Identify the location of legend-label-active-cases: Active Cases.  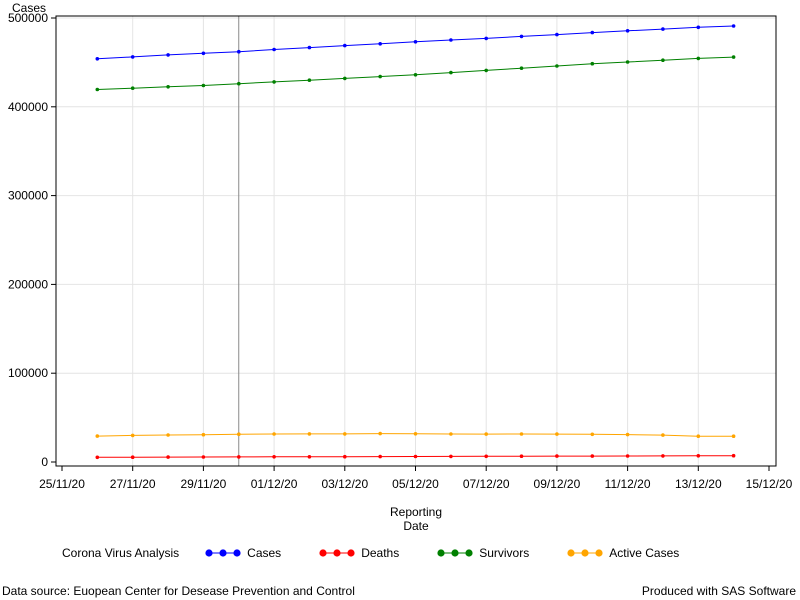
(644, 553).